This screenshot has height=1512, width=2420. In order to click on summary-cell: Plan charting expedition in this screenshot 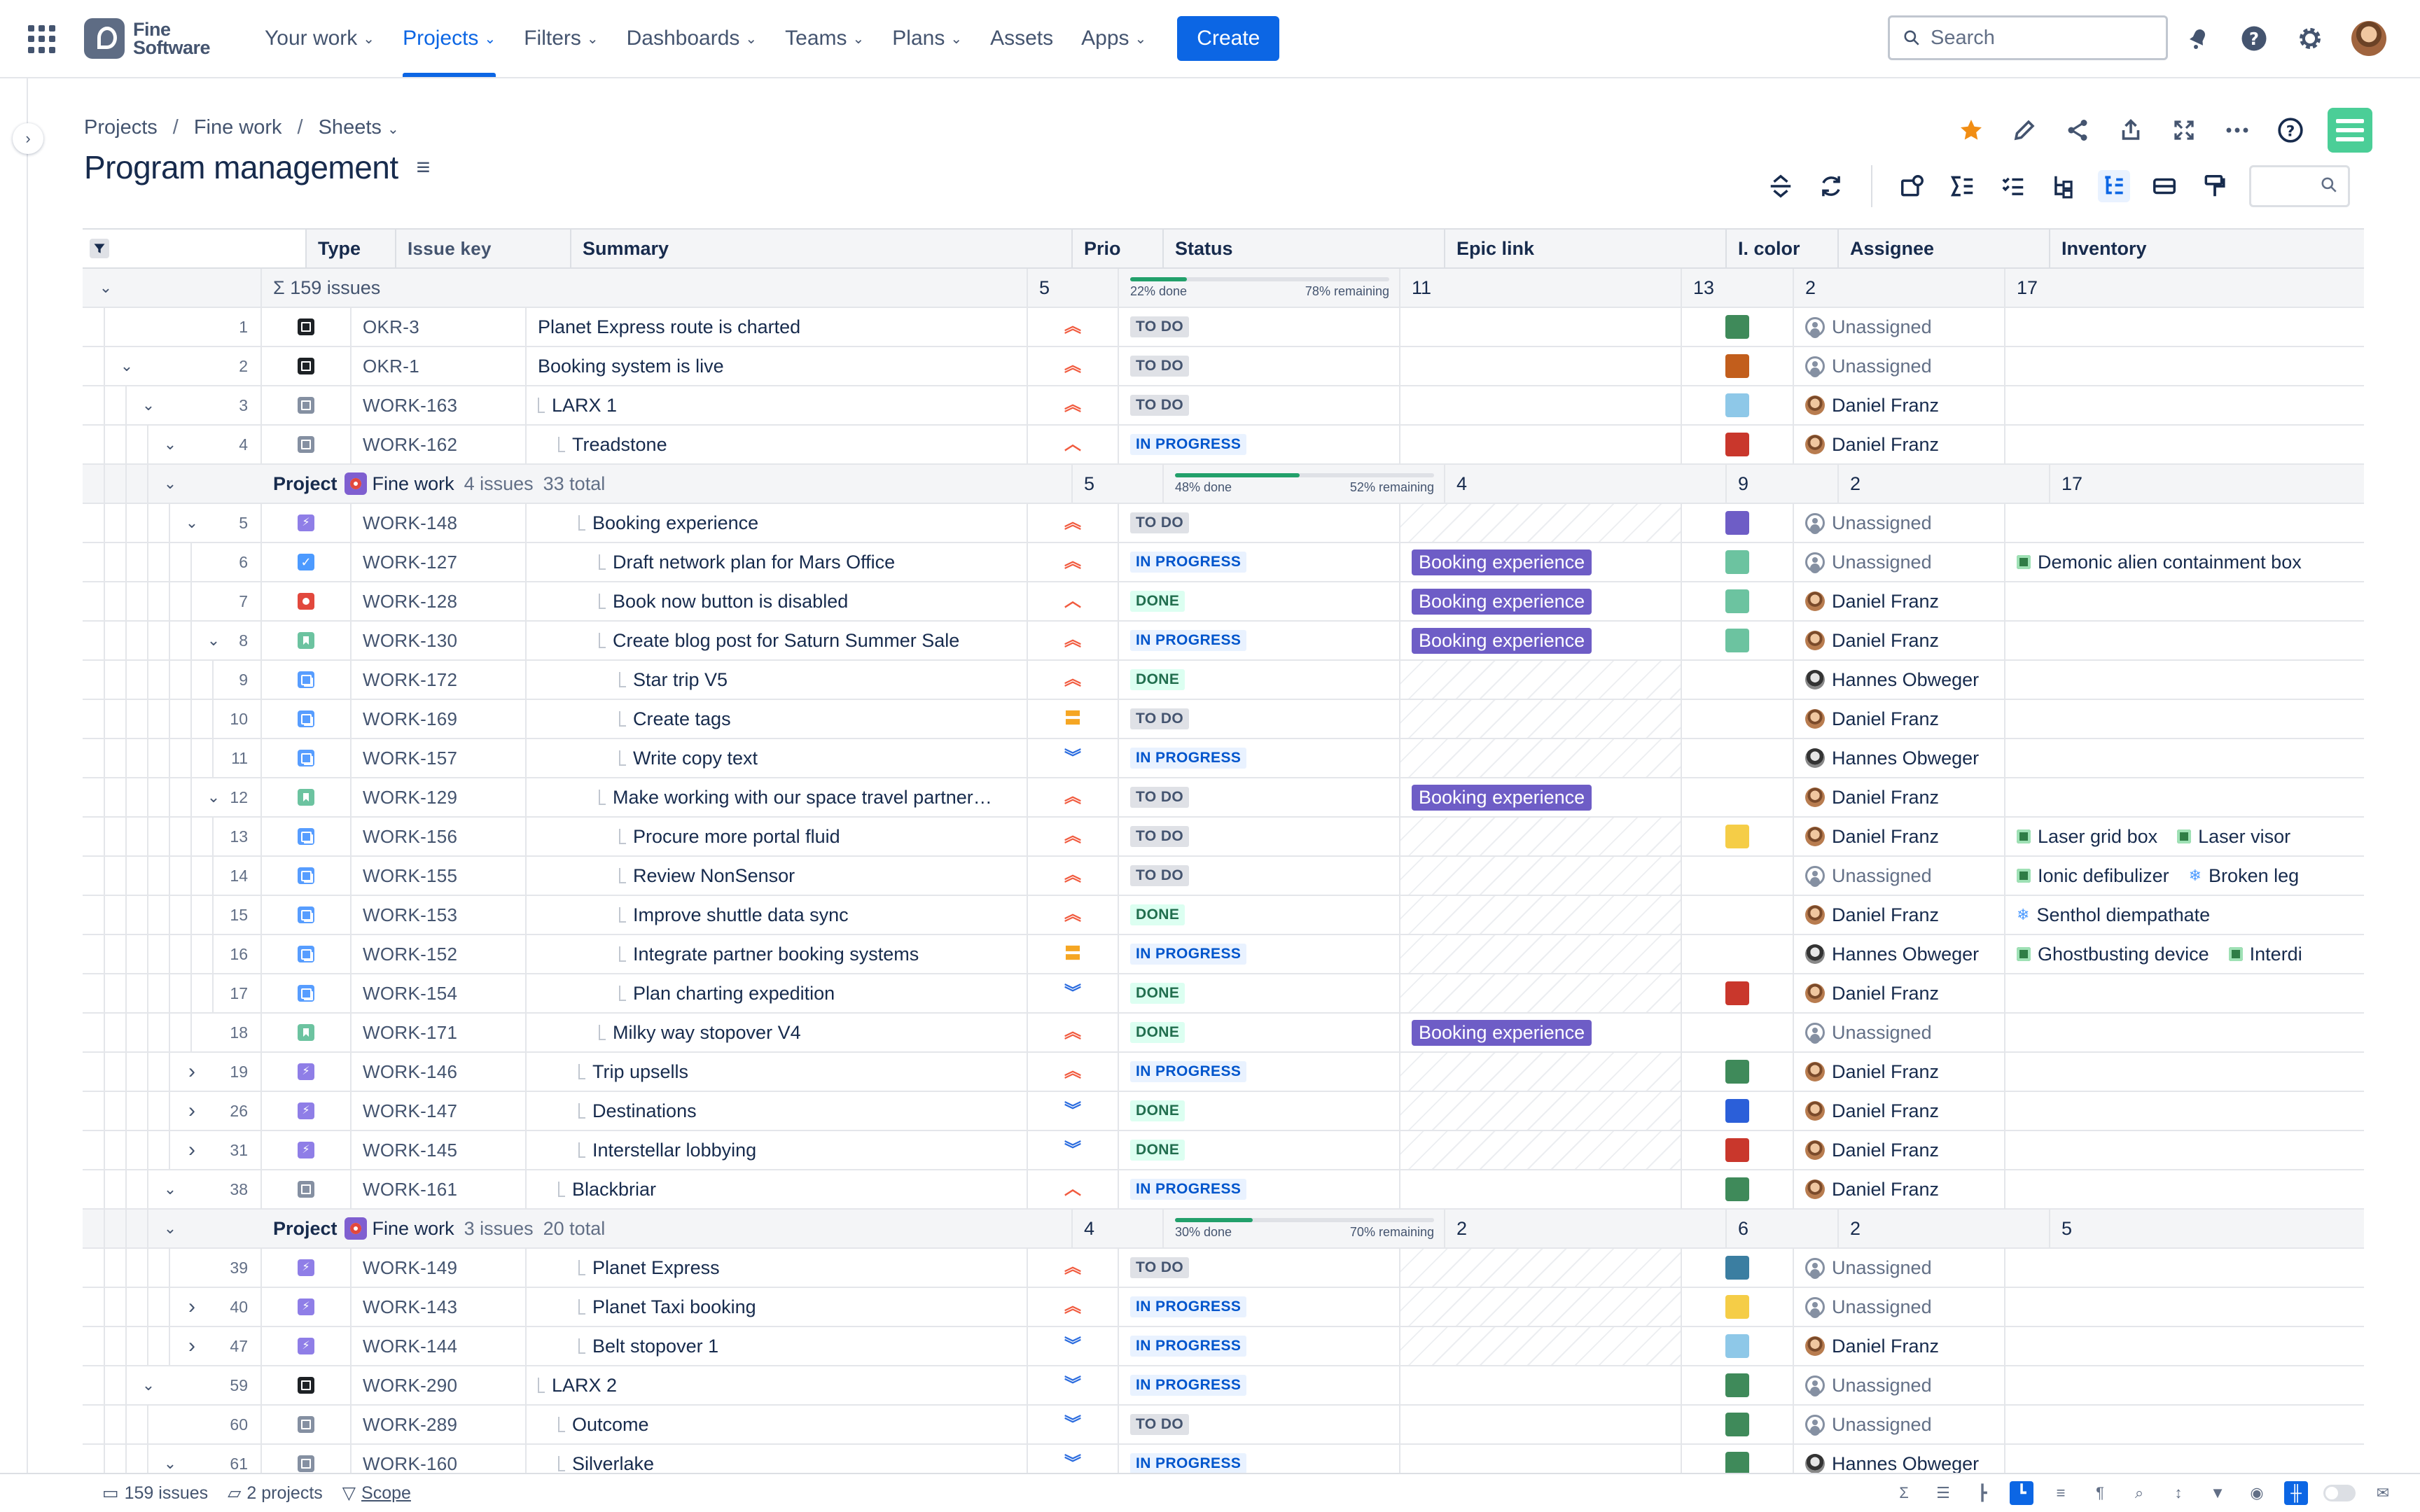, I will do `click(778, 993)`.